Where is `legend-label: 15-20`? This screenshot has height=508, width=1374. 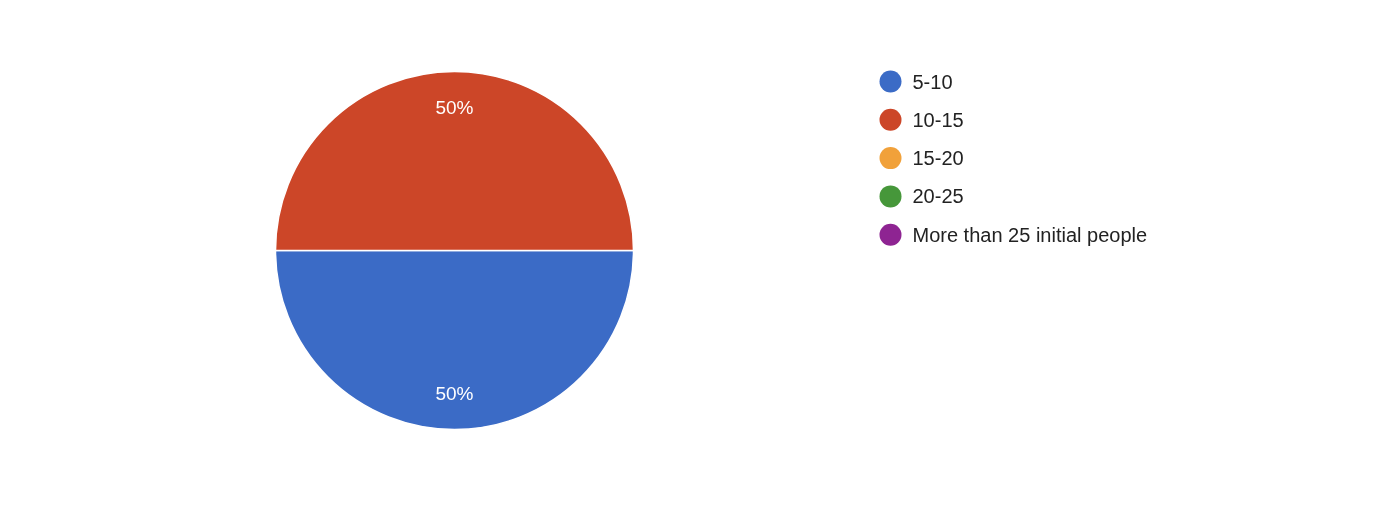 legend-label: 15-20 is located at coordinates (938, 158).